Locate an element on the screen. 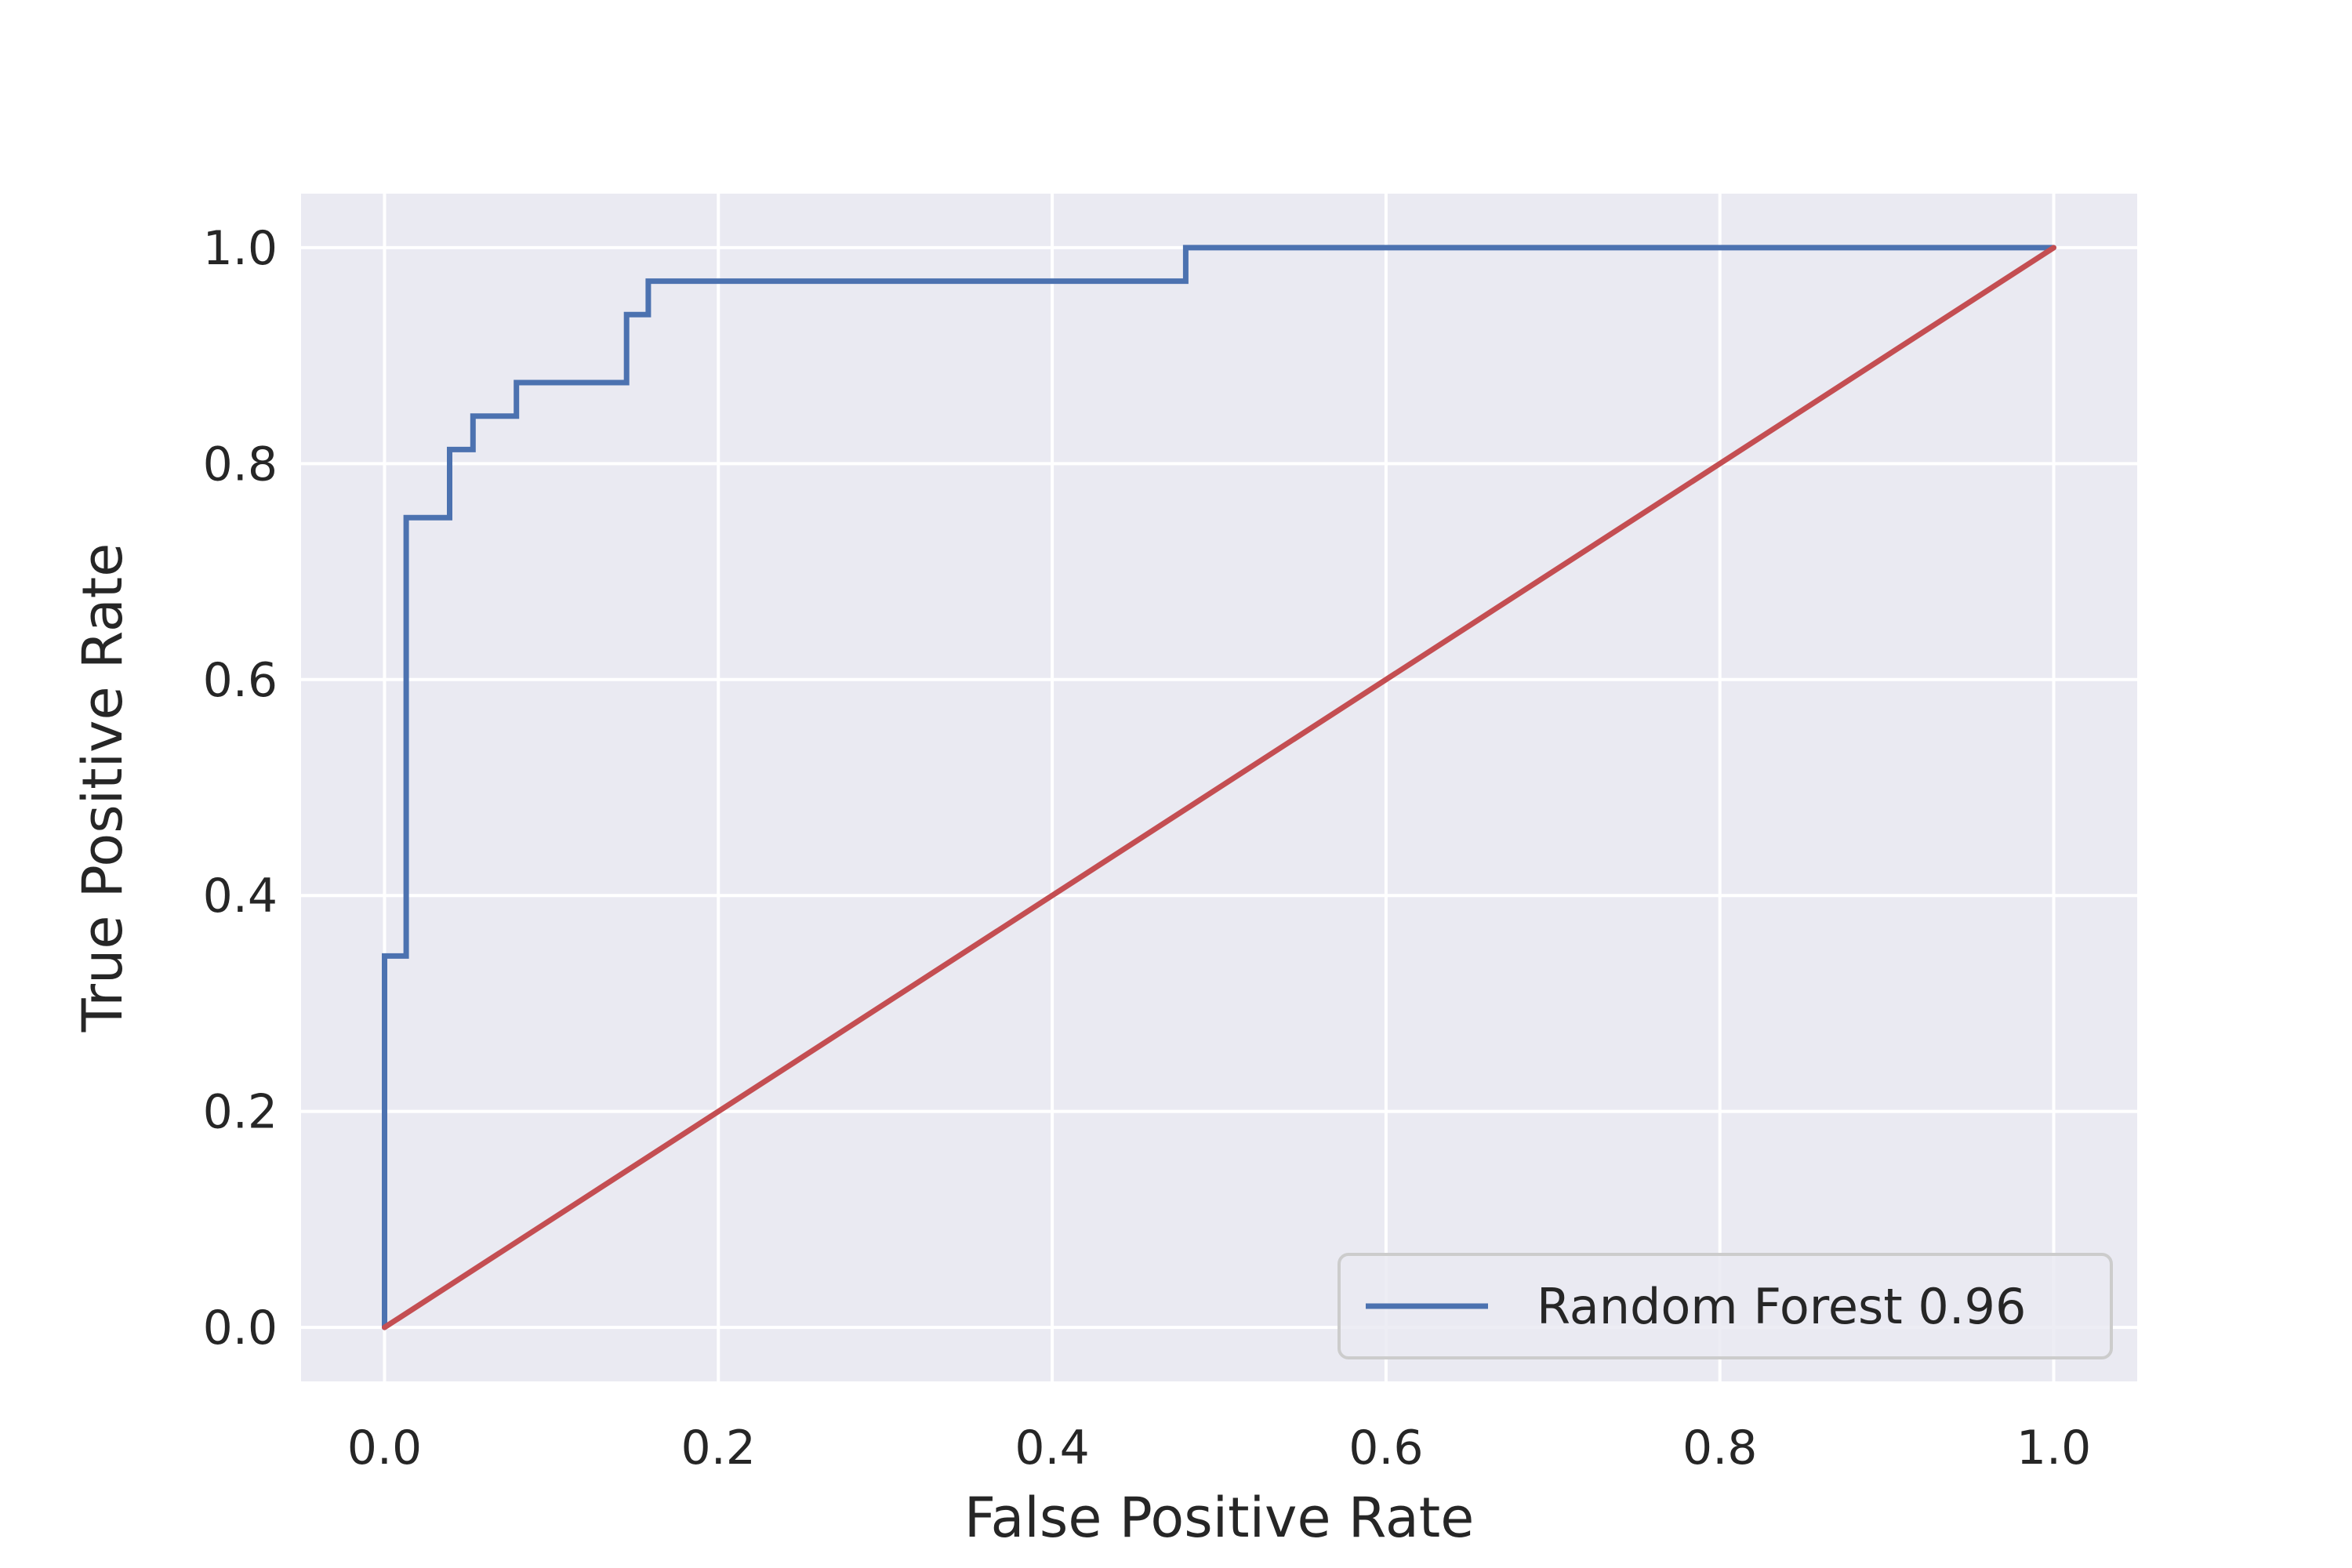 The image size is (2352, 1568). x-tick-label: 0.6 is located at coordinates (1385, 1448).